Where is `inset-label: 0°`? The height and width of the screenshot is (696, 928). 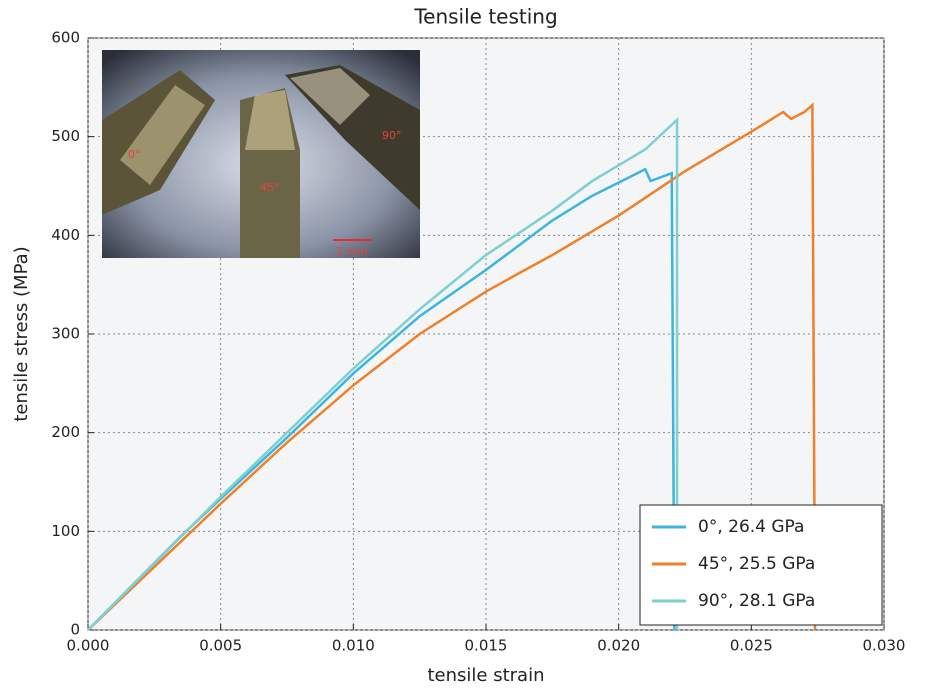
inset-label: 0° is located at coordinates (134, 154).